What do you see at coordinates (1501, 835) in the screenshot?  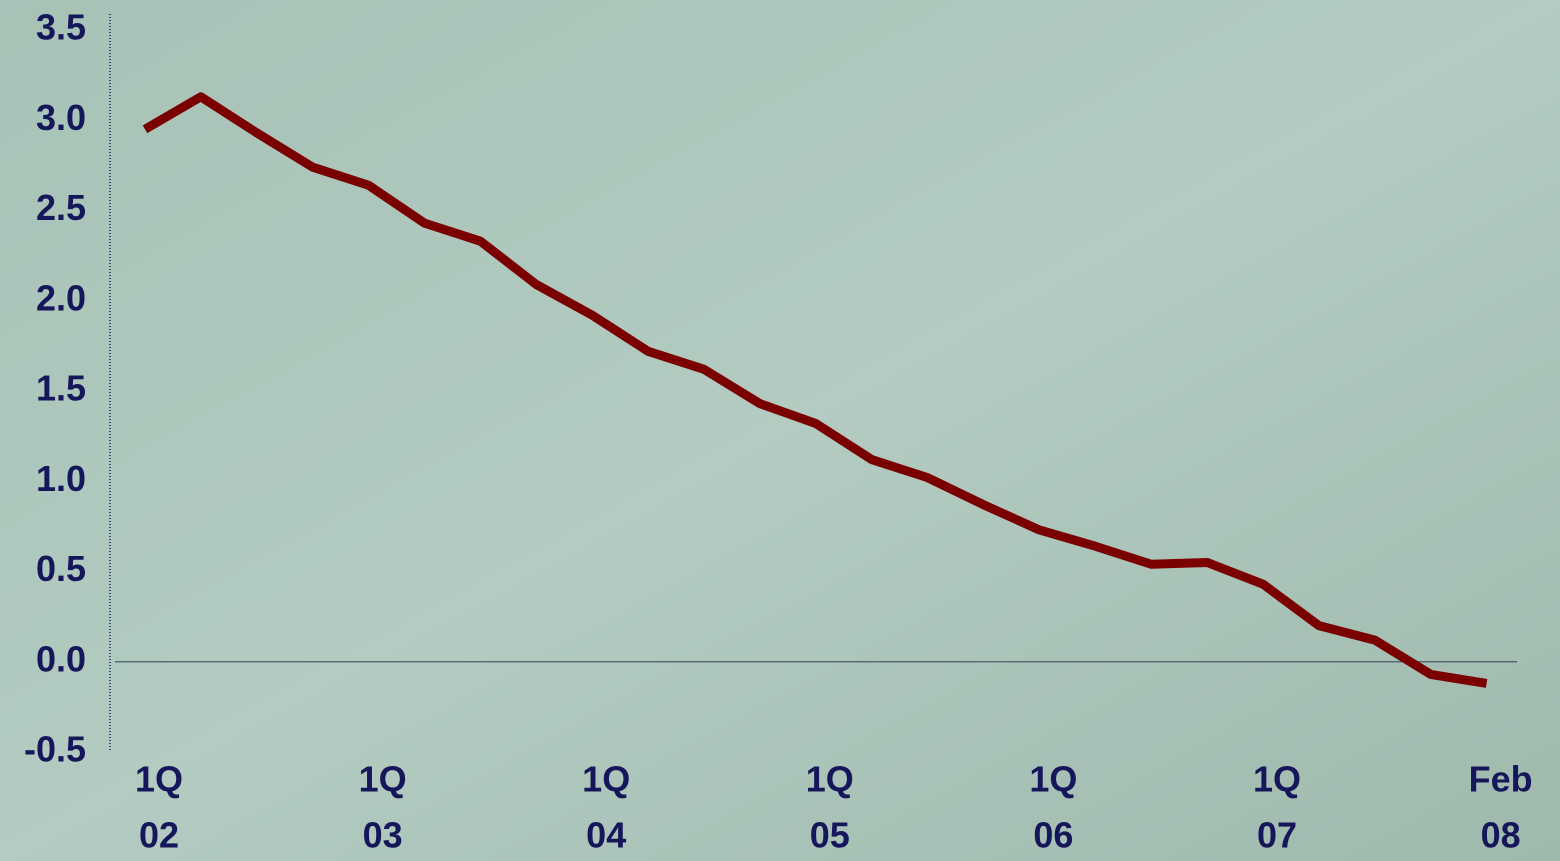 I see `x-tick-label: 08` at bounding box center [1501, 835].